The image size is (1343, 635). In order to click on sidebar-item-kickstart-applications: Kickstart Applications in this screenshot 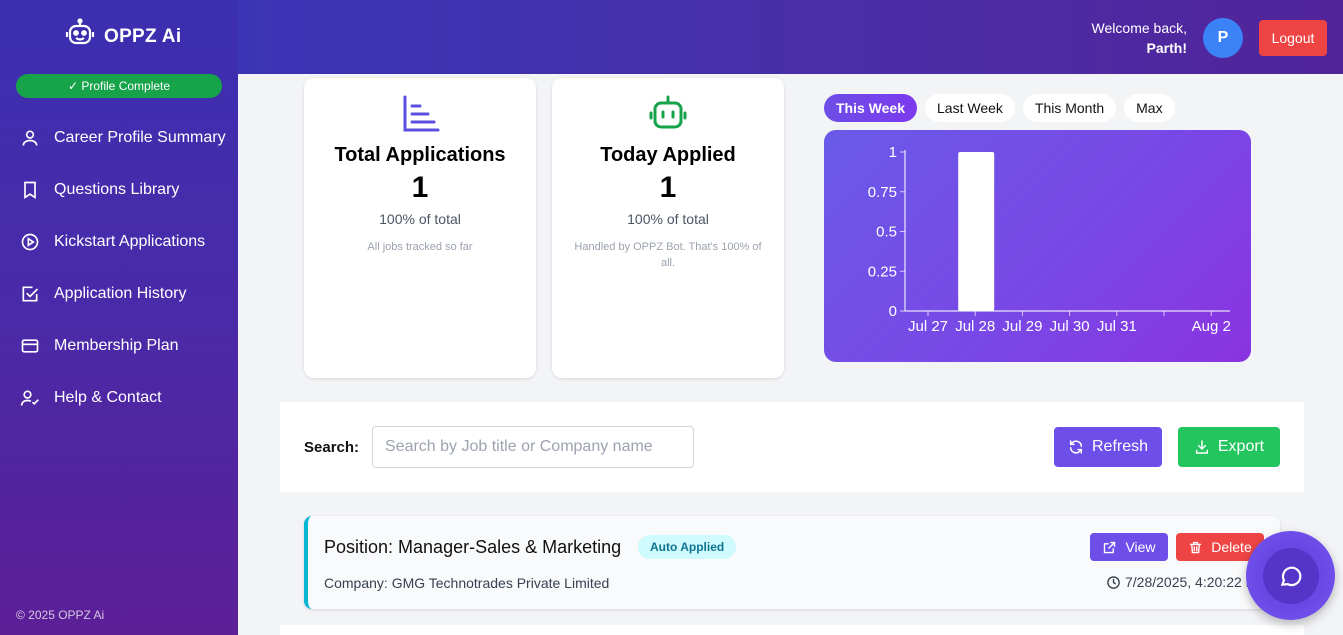, I will do `click(119, 242)`.